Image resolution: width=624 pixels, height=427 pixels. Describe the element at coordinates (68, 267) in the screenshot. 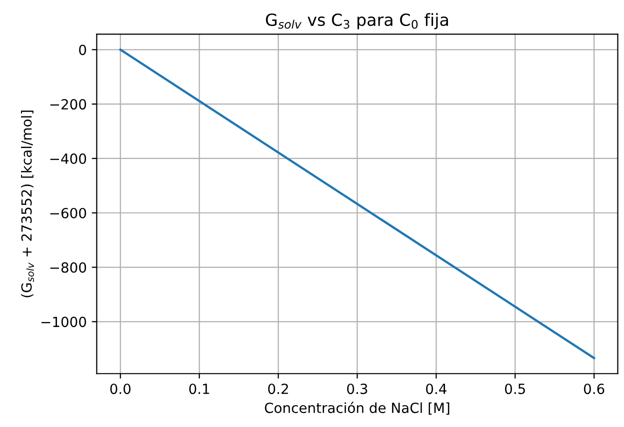

I see `y-tick-label: −800` at that location.